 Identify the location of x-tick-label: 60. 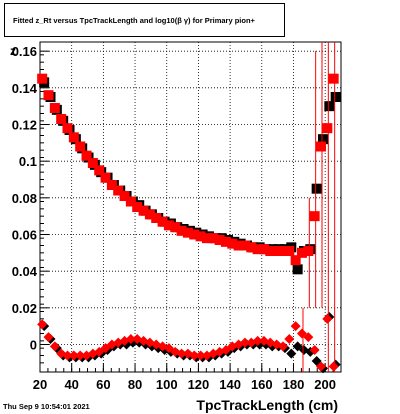
(103, 384).